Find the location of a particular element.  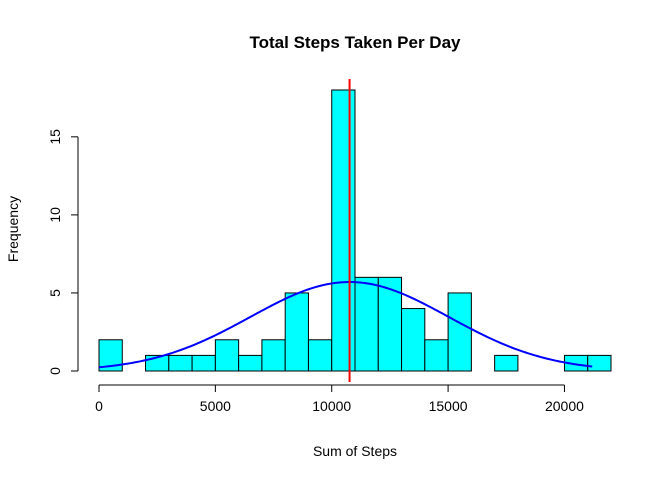

y-tick-label: 15 is located at coordinates (55, 137).